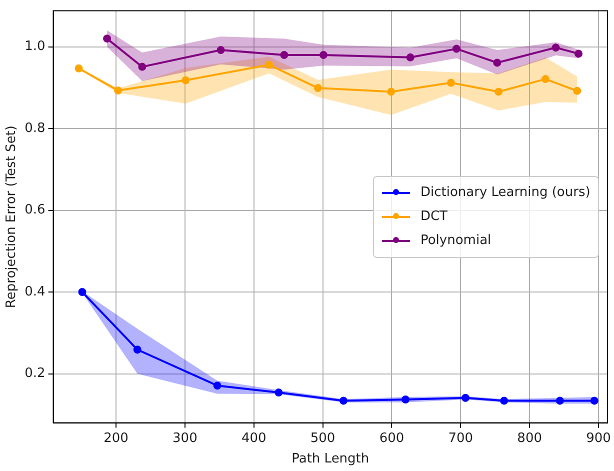 The width and height of the screenshot is (614, 471). Describe the element at coordinates (35, 292) in the screenshot. I see `y-tick-label: 0.4` at that location.